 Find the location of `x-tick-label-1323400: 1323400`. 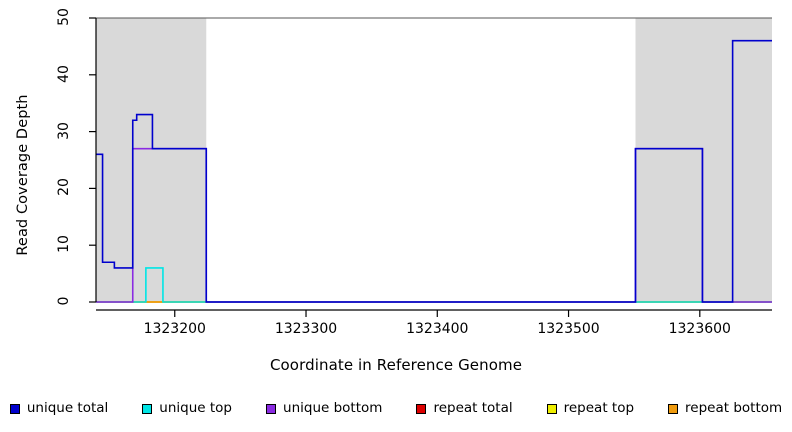

x-tick-label-1323400: 1323400 is located at coordinates (437, 329).